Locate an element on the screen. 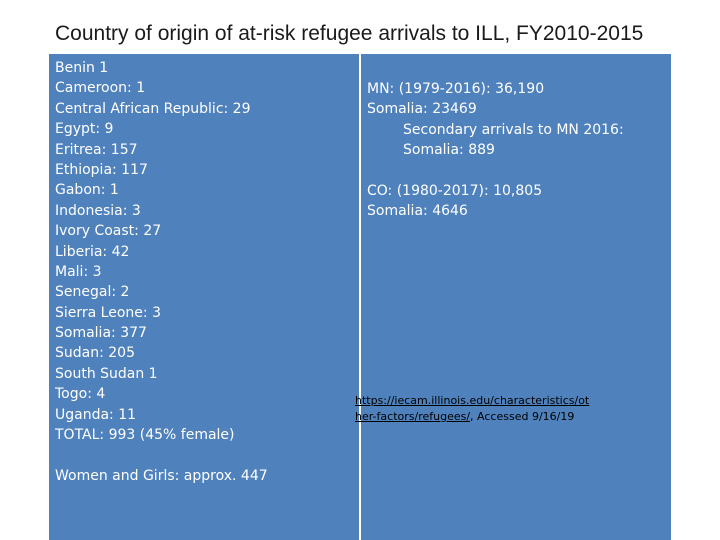  list-item: Togo: 4 is located at coordinates (80, 394).